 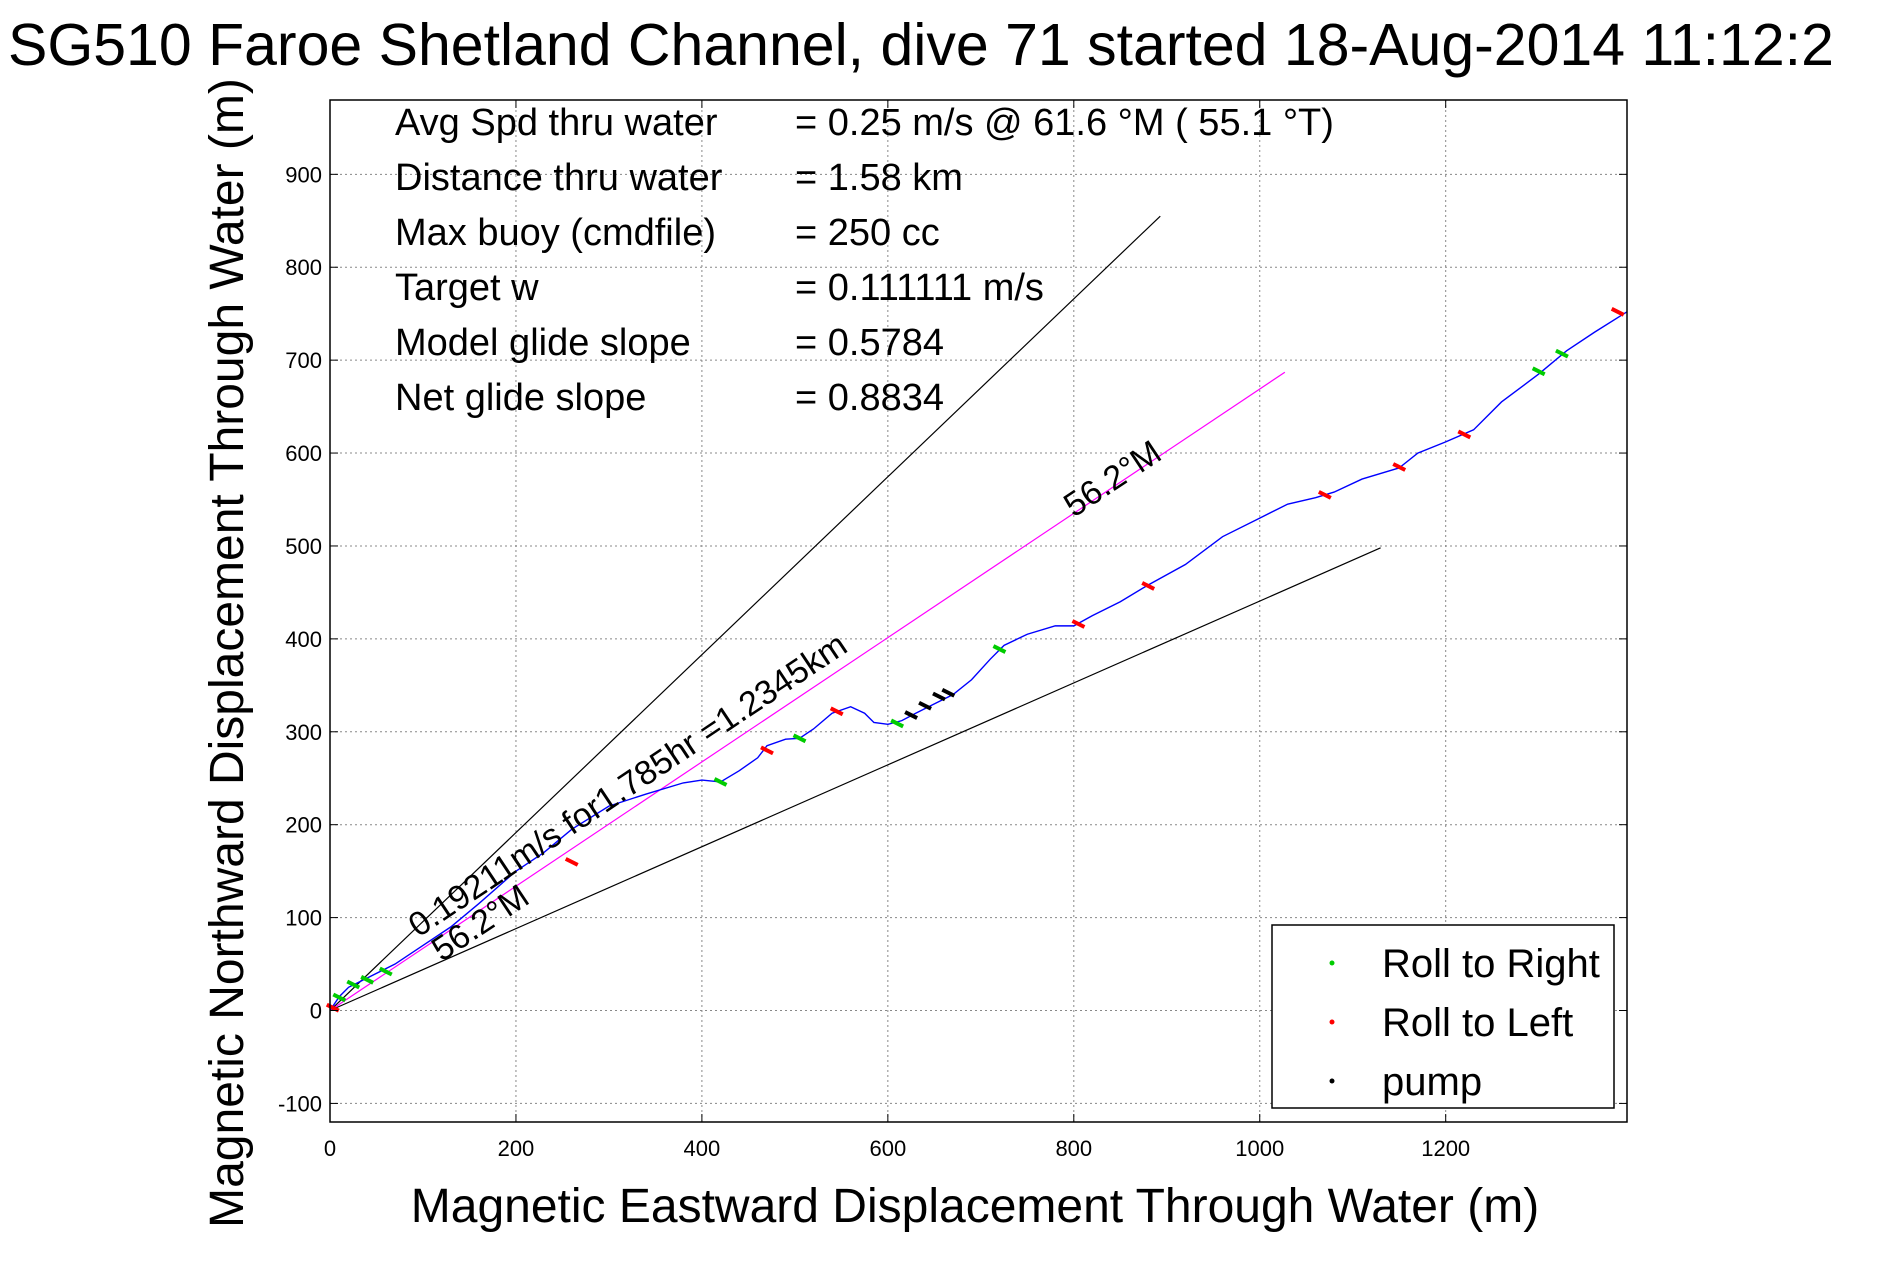 I want to click on y-tick-label: 100, so click(x=303, y=918).